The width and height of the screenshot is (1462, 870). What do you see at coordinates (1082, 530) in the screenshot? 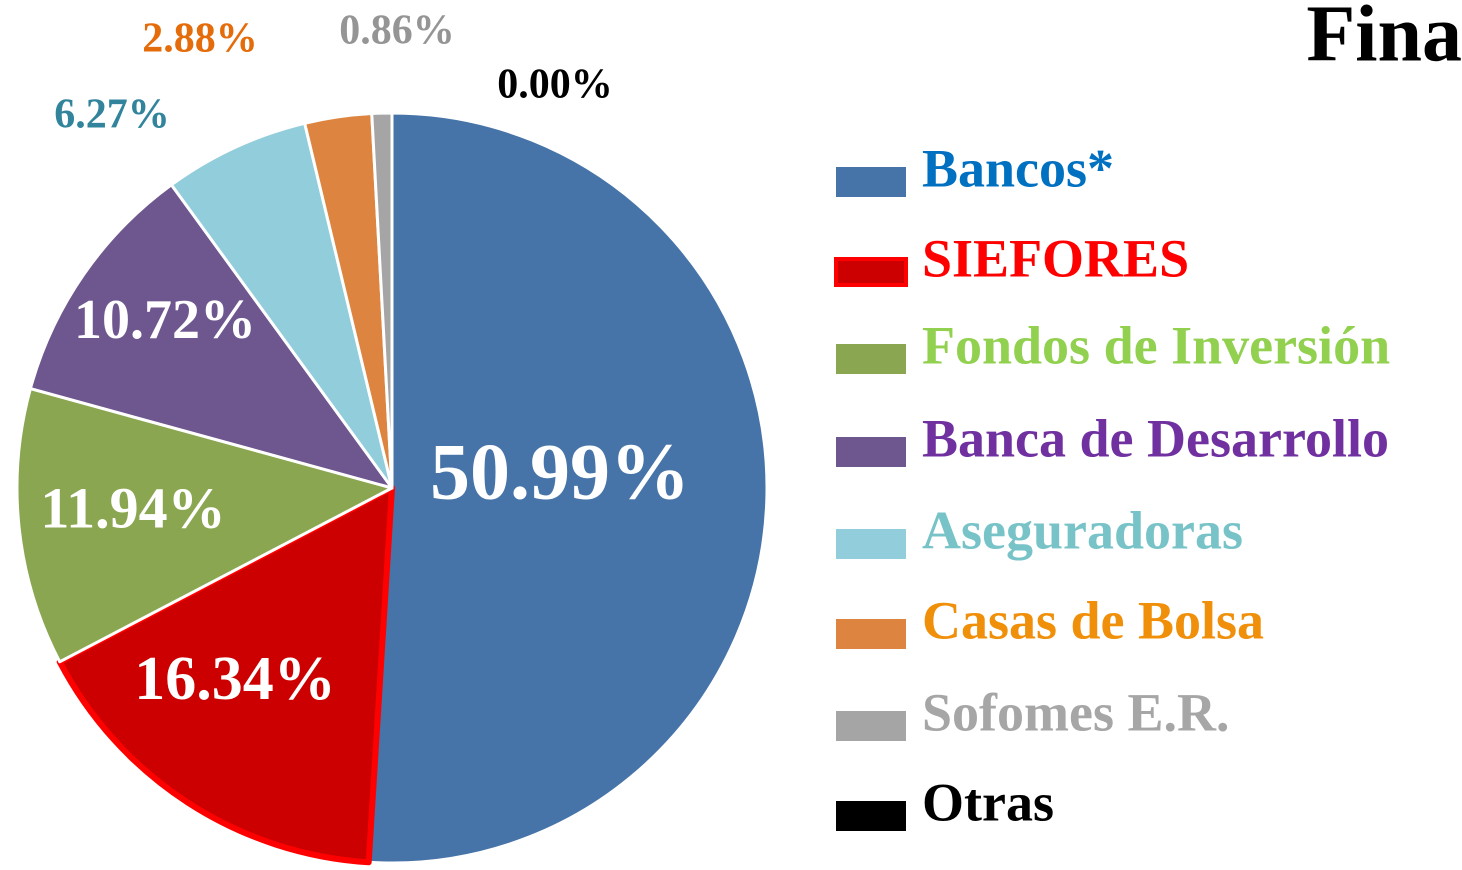
I see `legend-label: Aseguradoras` at bounding box center [1082, 530].